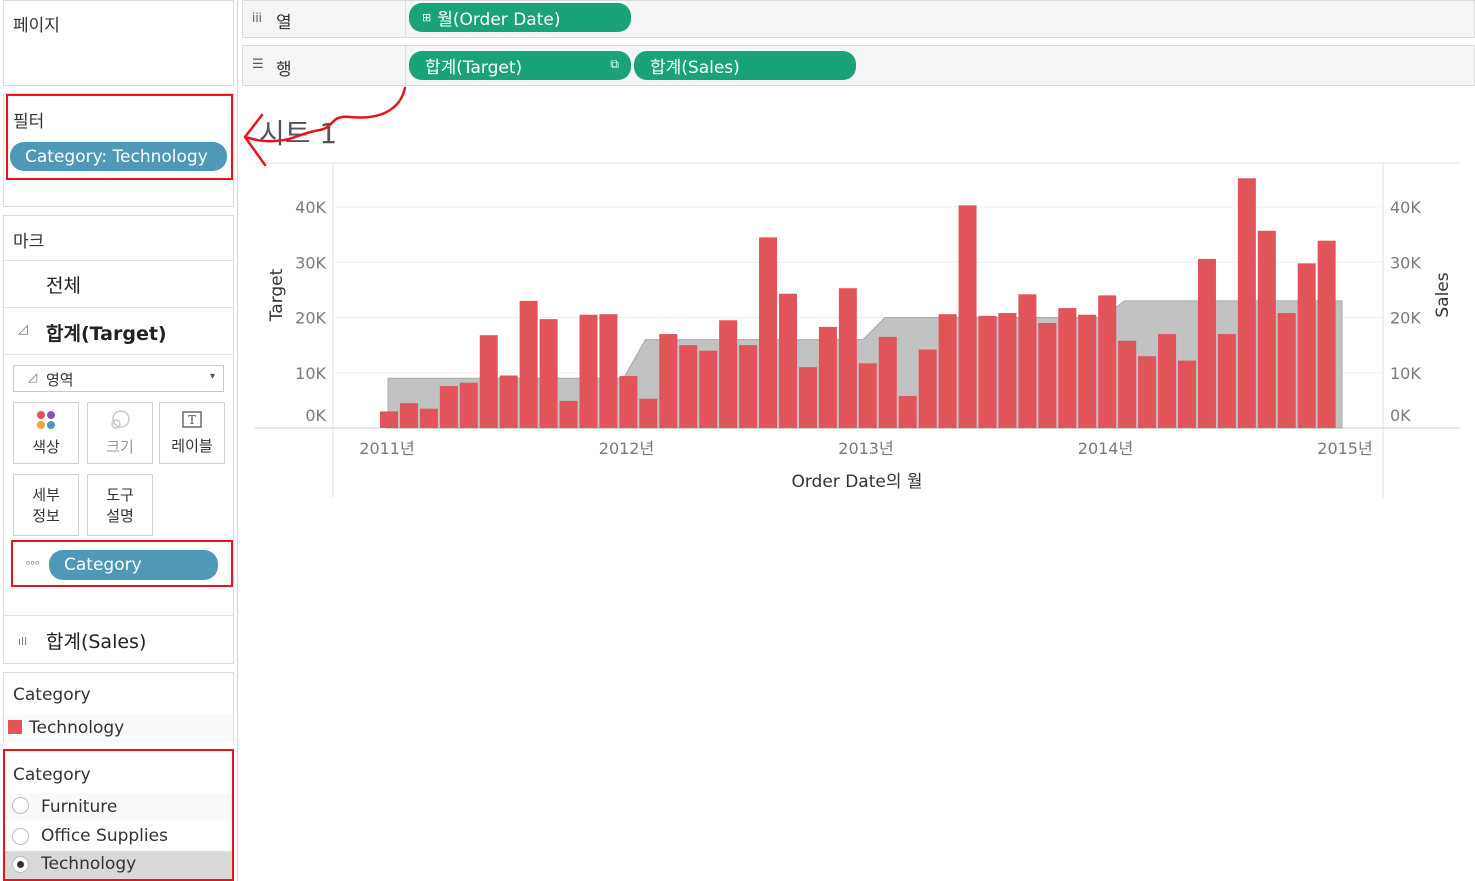  I want to click on legend-item: Technology, so click(118, 728).